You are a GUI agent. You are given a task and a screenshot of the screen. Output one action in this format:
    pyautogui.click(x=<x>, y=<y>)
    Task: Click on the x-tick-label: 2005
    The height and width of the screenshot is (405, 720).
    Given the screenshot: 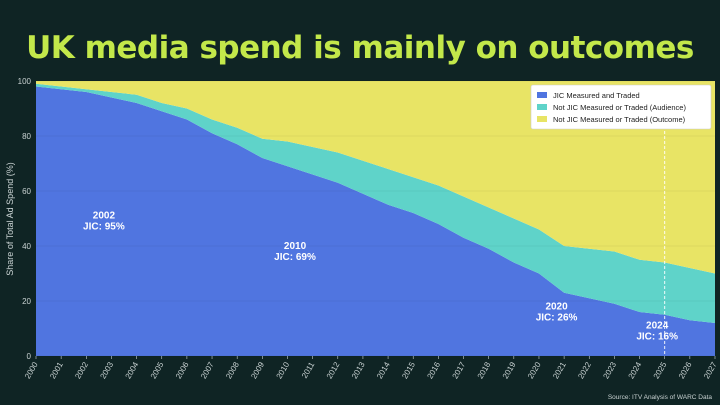 What is the action you would take?
    pyautogui.click(x=157, y=370)
    